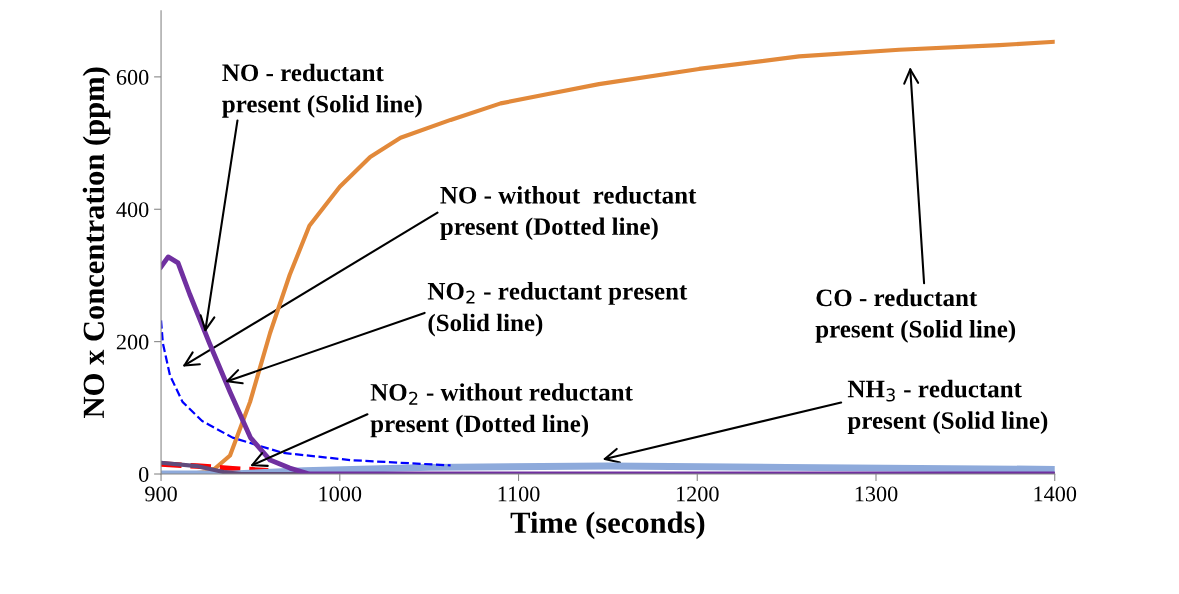 This screenshot has height=594, width=1179. What do you see at coordinates (501, 410) in the screenshot?
I see `annotation: NO$_{2}$ - without reductant present (Dotted line)` at bounding box center [501, 410].